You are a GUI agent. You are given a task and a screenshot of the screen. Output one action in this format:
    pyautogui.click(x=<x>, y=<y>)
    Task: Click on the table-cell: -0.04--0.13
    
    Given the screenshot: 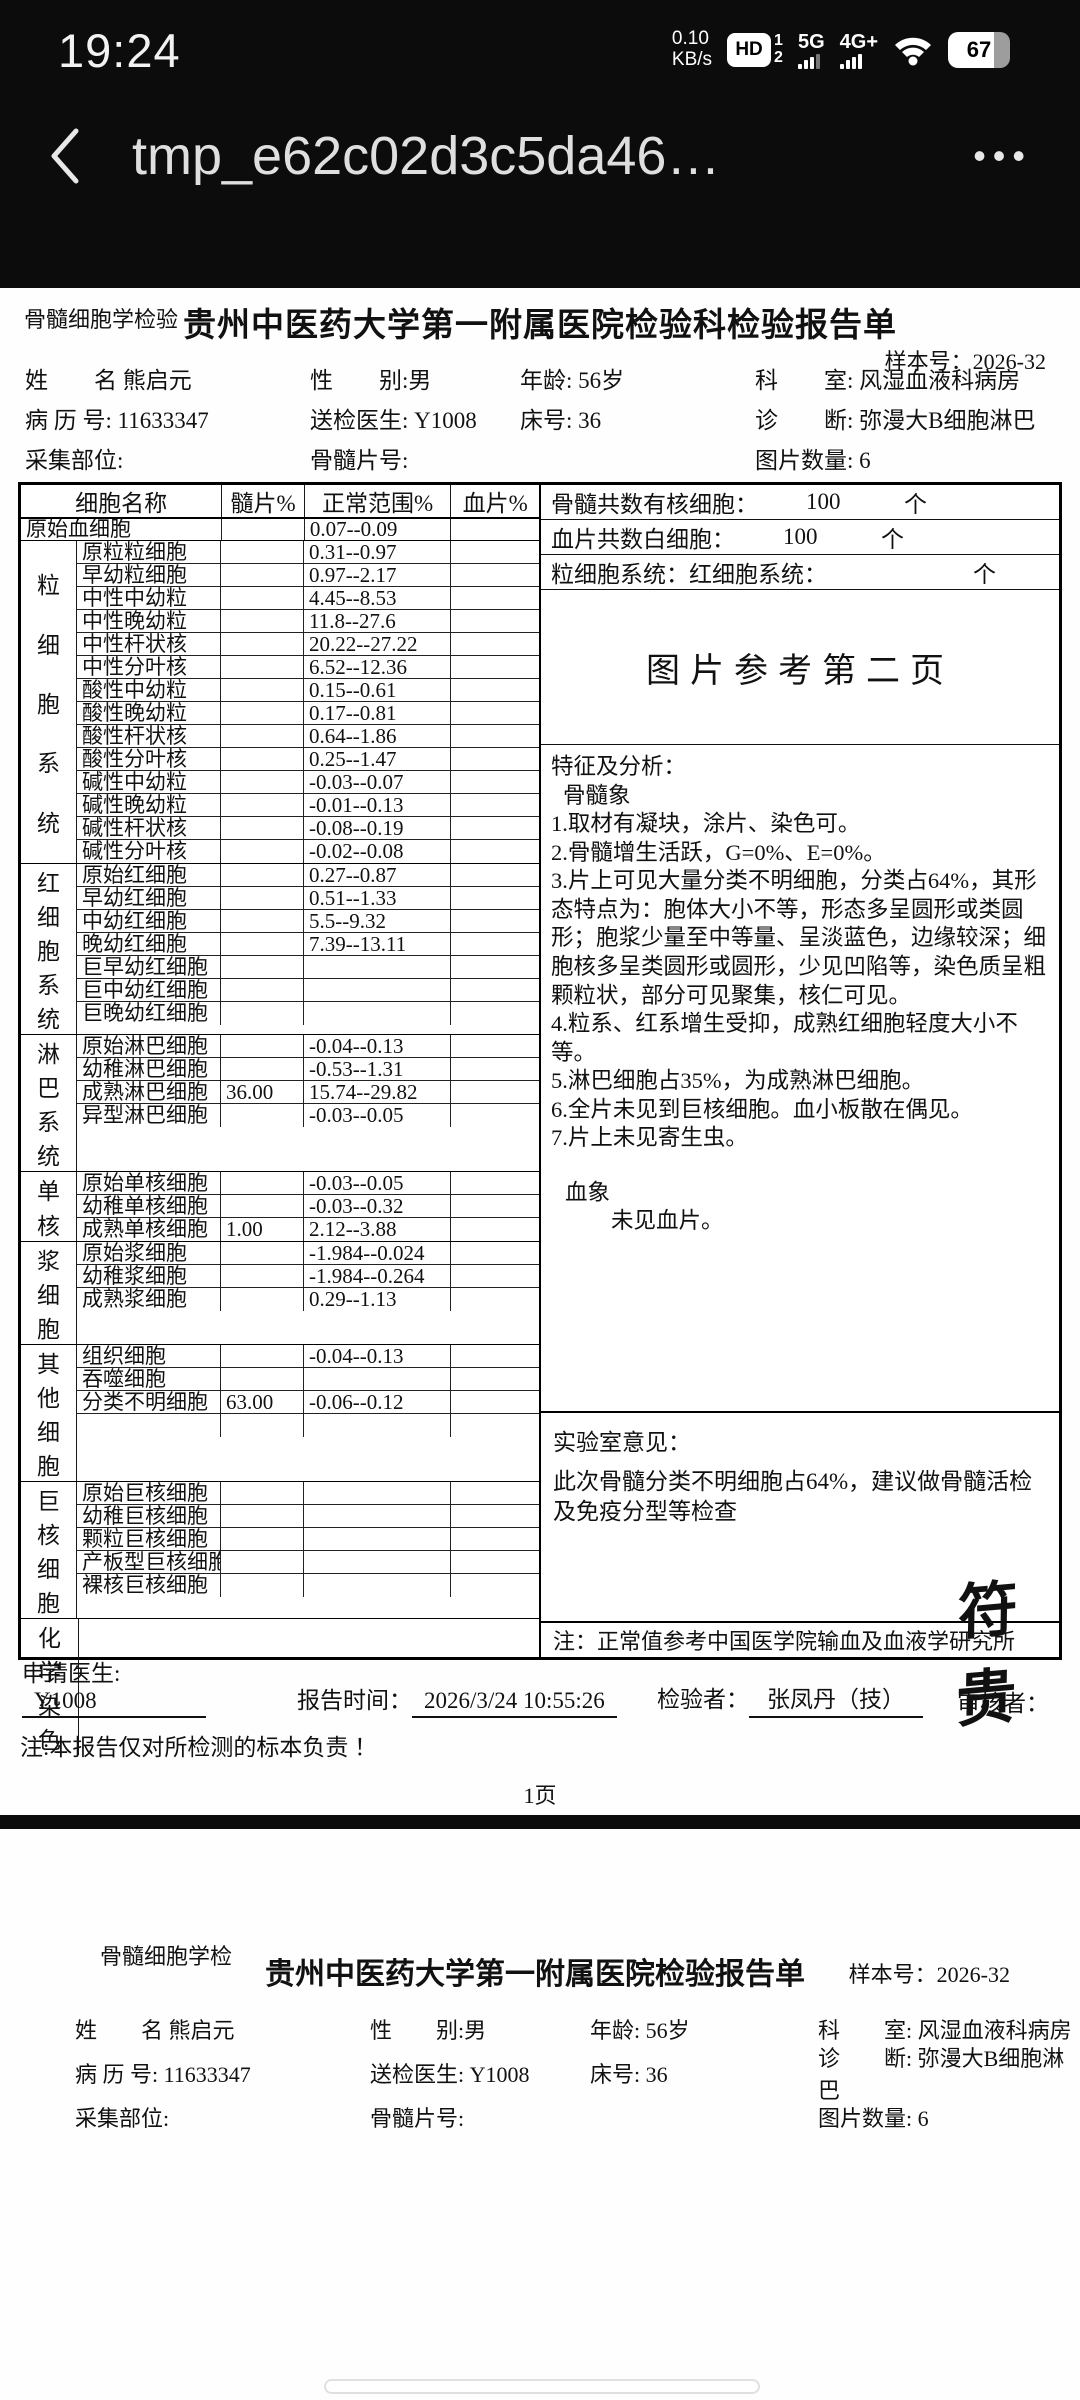 What is the action you would take?
    pyautogui.click(x=377, y=1046)
    